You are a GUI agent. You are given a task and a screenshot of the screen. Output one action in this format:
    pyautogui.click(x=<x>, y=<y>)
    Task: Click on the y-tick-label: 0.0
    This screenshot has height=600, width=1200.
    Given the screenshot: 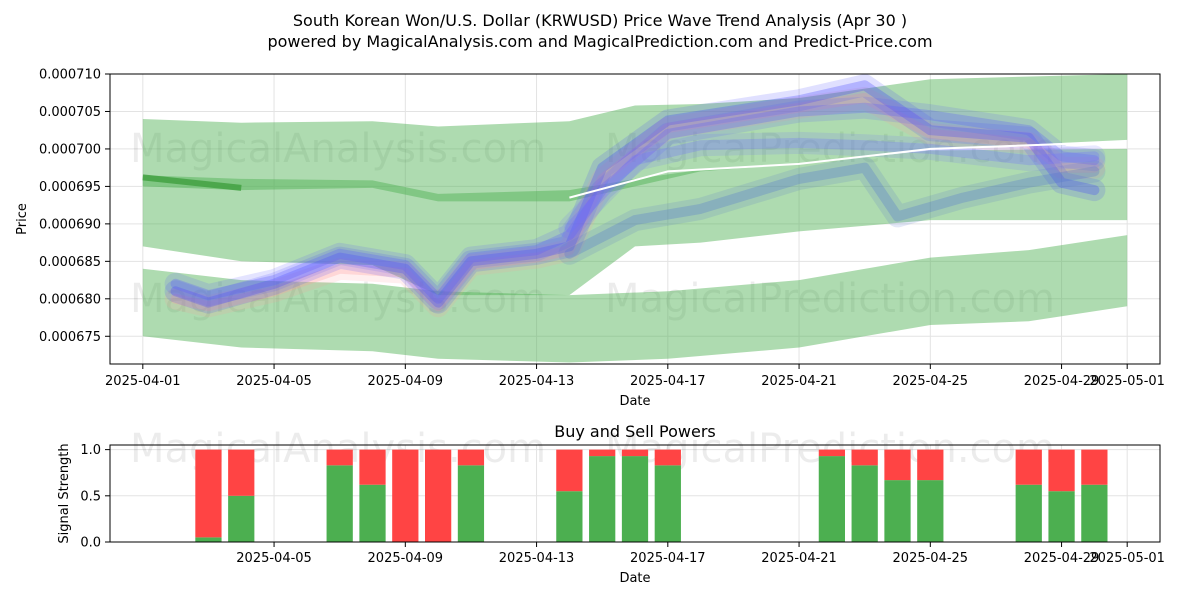 What is the action you would take?
    pyautogui.click(x=90, y=543)
    